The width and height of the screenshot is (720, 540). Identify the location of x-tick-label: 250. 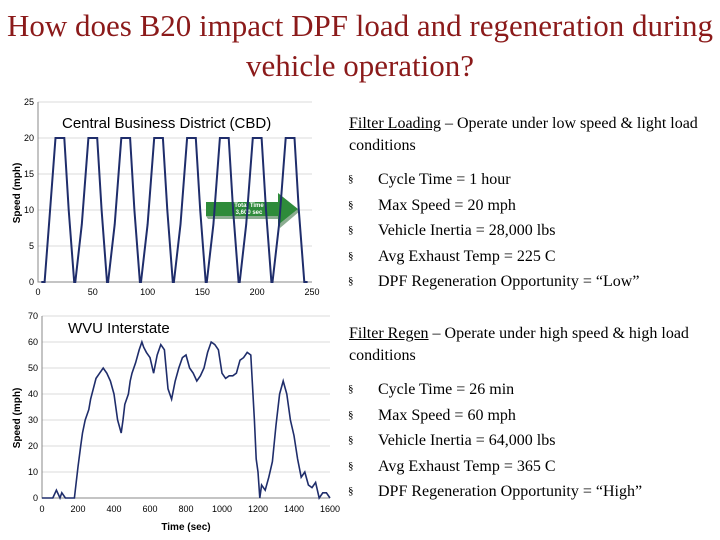
(311, 292).